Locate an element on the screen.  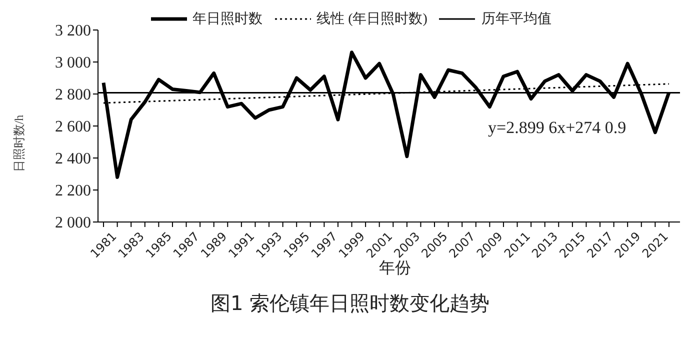
x-axis-title: 年份 is located at coordinates (395, 268).